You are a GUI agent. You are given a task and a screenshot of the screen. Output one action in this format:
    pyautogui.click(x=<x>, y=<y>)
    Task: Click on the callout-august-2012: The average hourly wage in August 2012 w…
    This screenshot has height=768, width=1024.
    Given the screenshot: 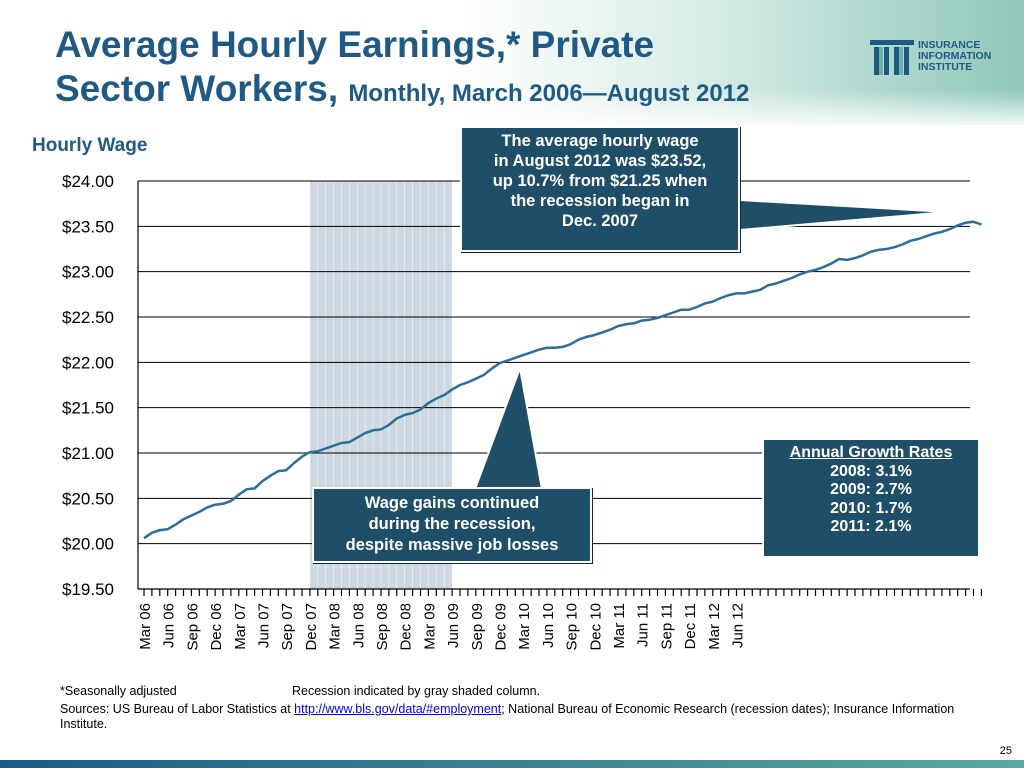 What is the action you would take?
    pyautogui.click(x=600, y=189)
    